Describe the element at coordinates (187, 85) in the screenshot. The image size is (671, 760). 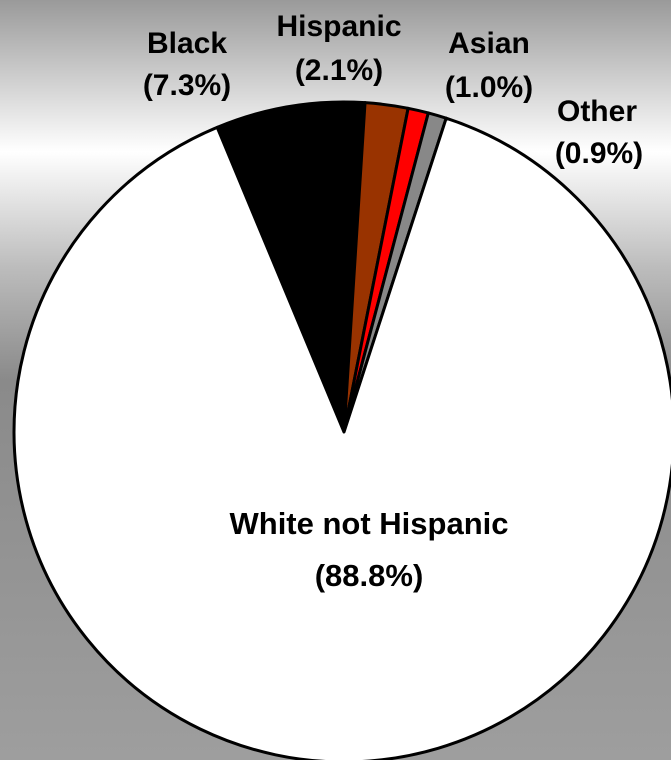
I see `label-black-pct: (7.3%)` at that location.